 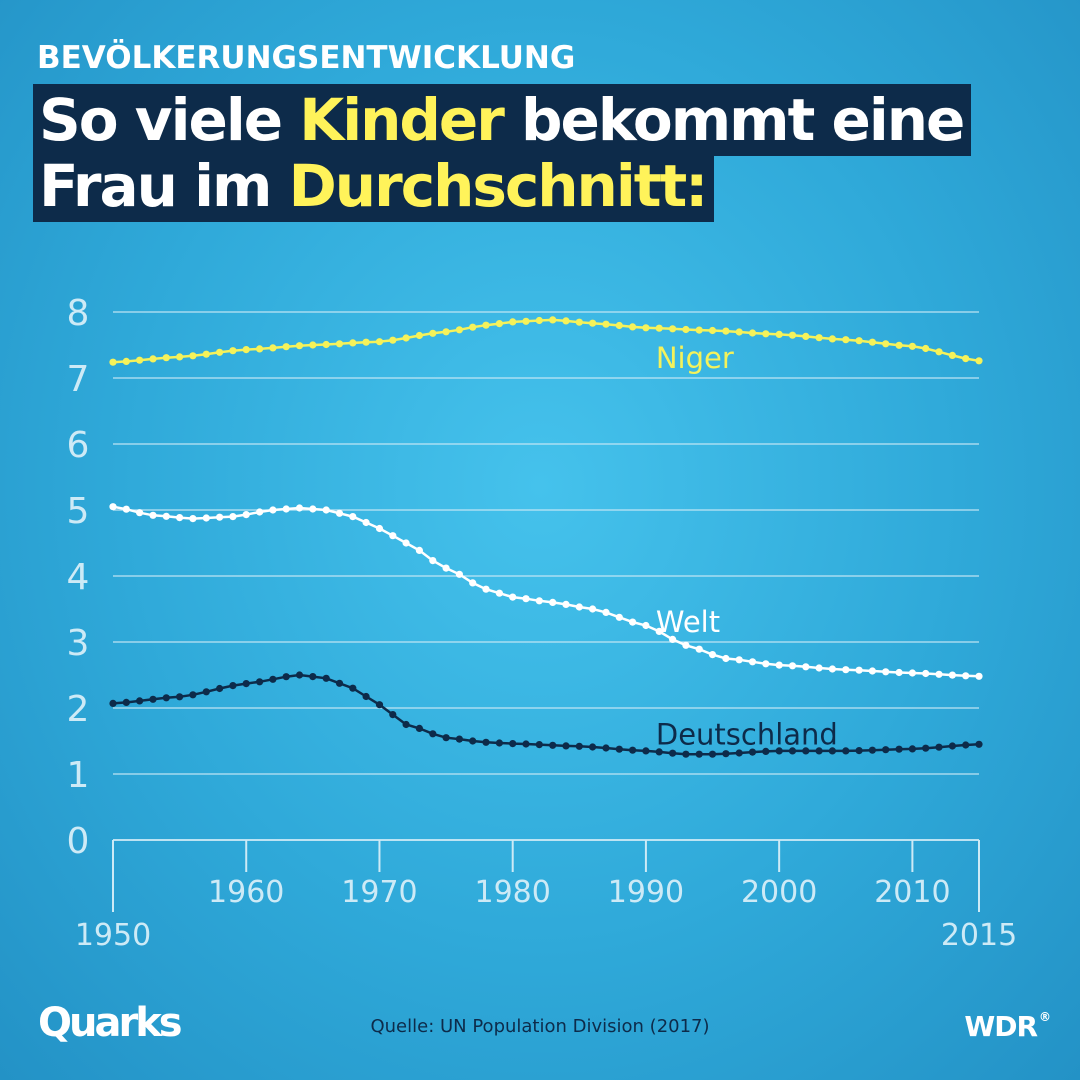 I want to click on wdr-logo-text: WDR, so click(x=1001, y=1026).